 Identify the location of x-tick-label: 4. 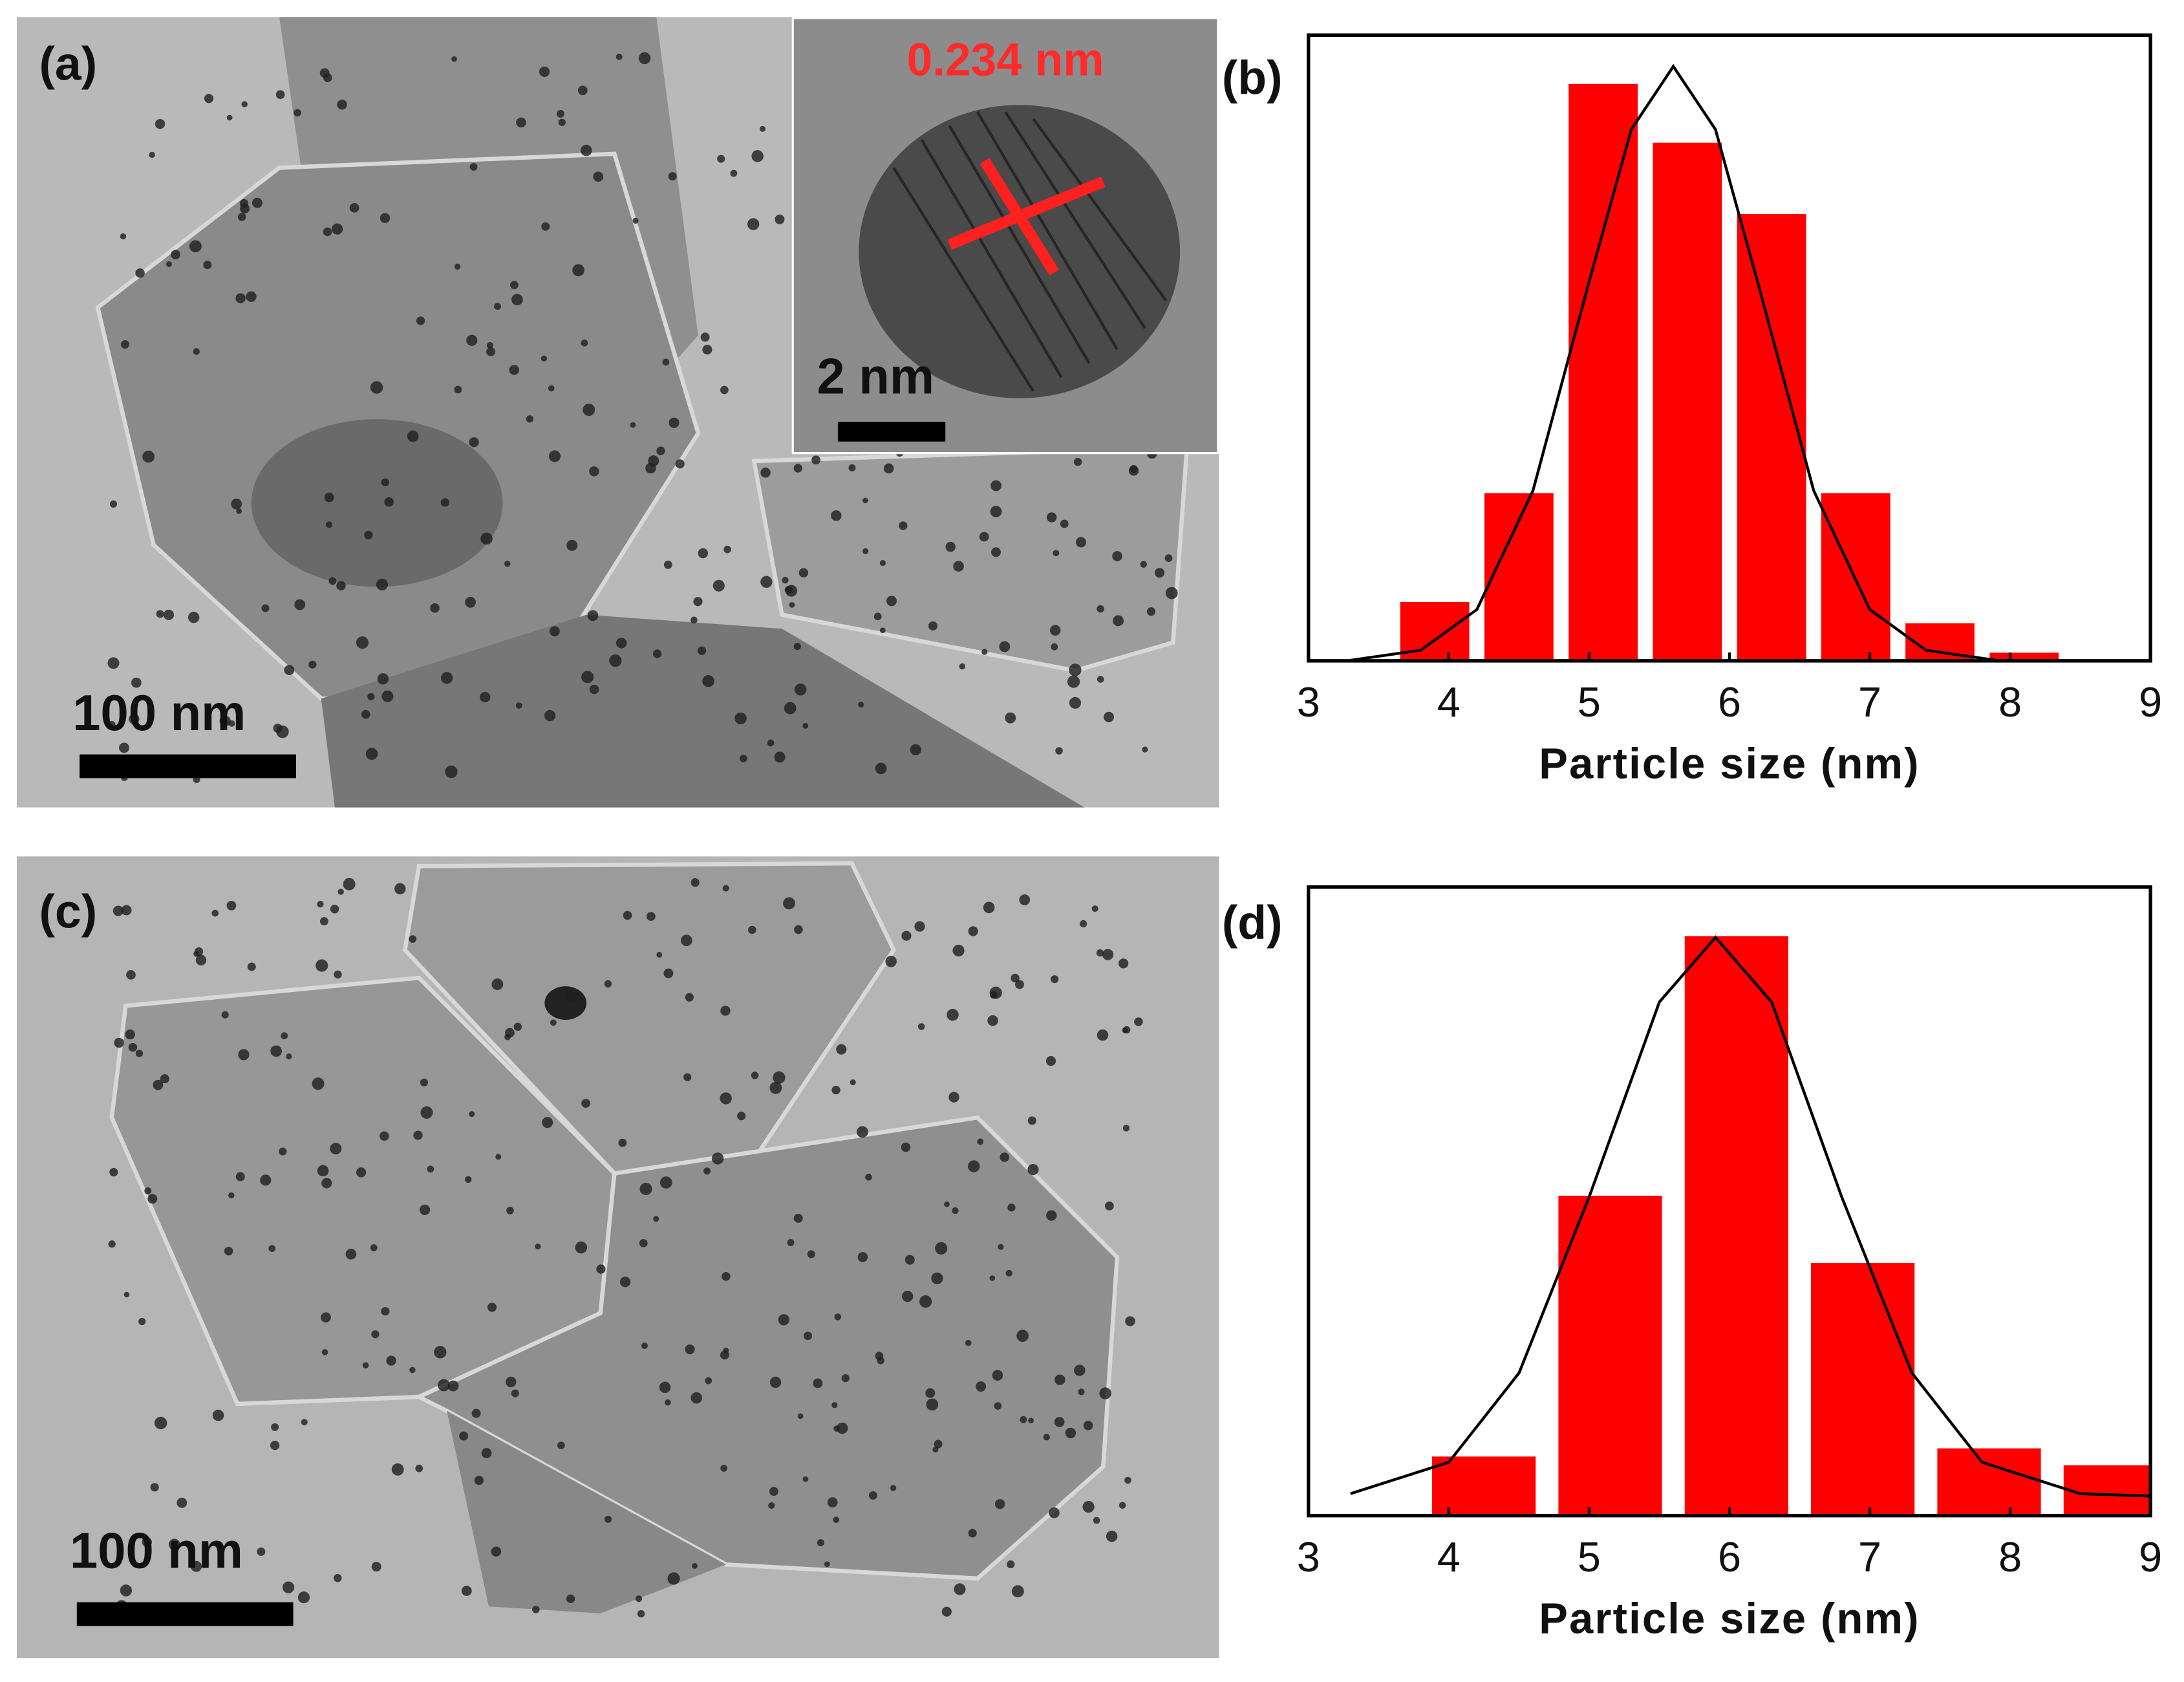
(1449, 702).